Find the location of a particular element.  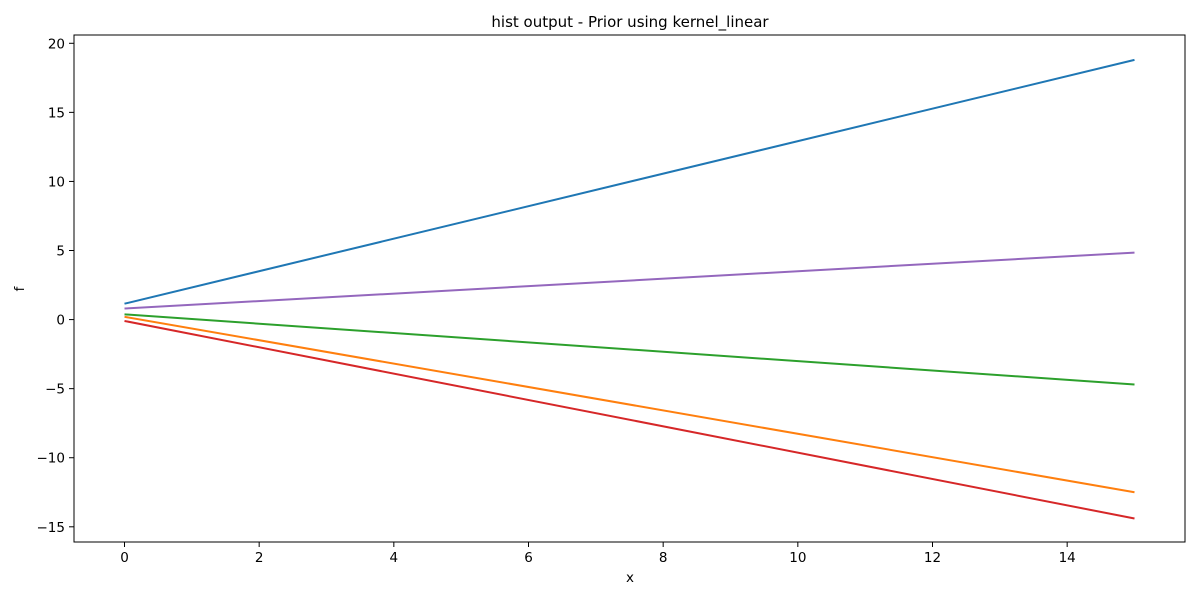

x-axis-label: x is located at coordinates (630, 578).